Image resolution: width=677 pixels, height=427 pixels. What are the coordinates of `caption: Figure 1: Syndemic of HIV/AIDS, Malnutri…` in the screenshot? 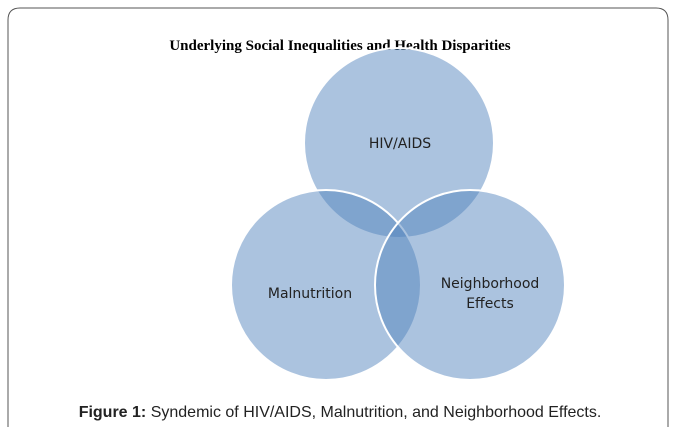 It's located at (340, 412).